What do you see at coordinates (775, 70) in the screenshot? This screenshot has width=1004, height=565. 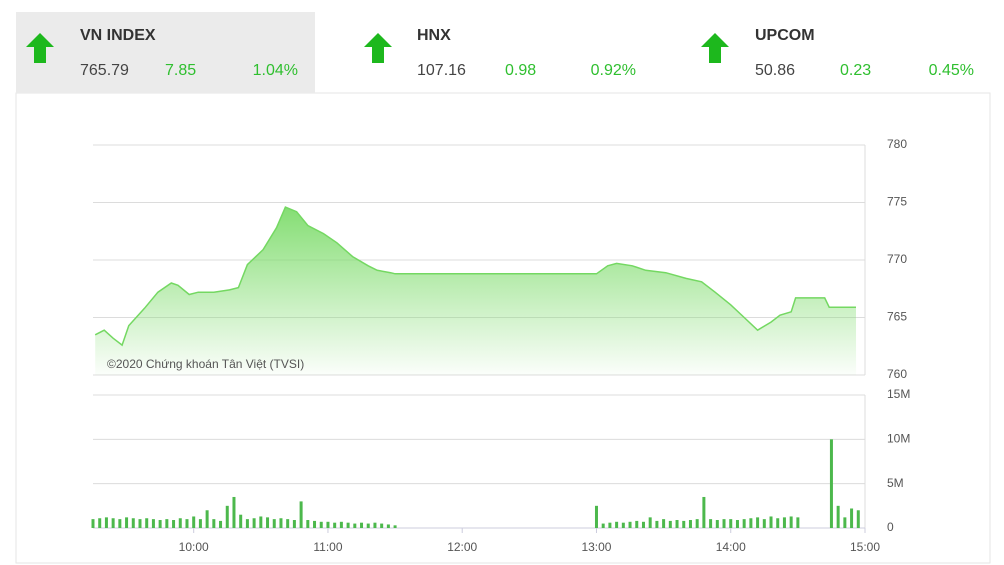 I see `index-value: 50.86` at bounding box center [775, 70].